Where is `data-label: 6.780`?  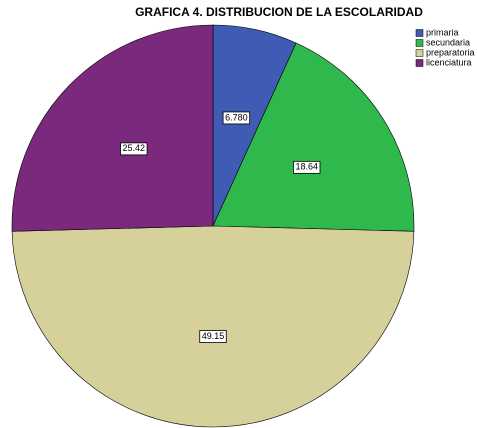 data-label: 6.780 is located at coordinates (236, 118).